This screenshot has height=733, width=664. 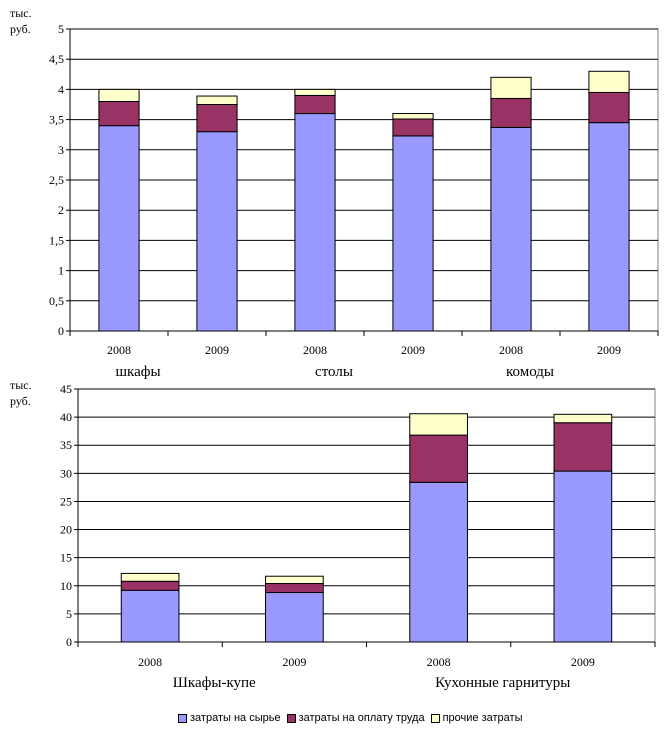 What do you see at coordinates (56, 301) in the screenshot?
I see `chart1-y-tick-label: 0,5` at bounding box center [56, 301].